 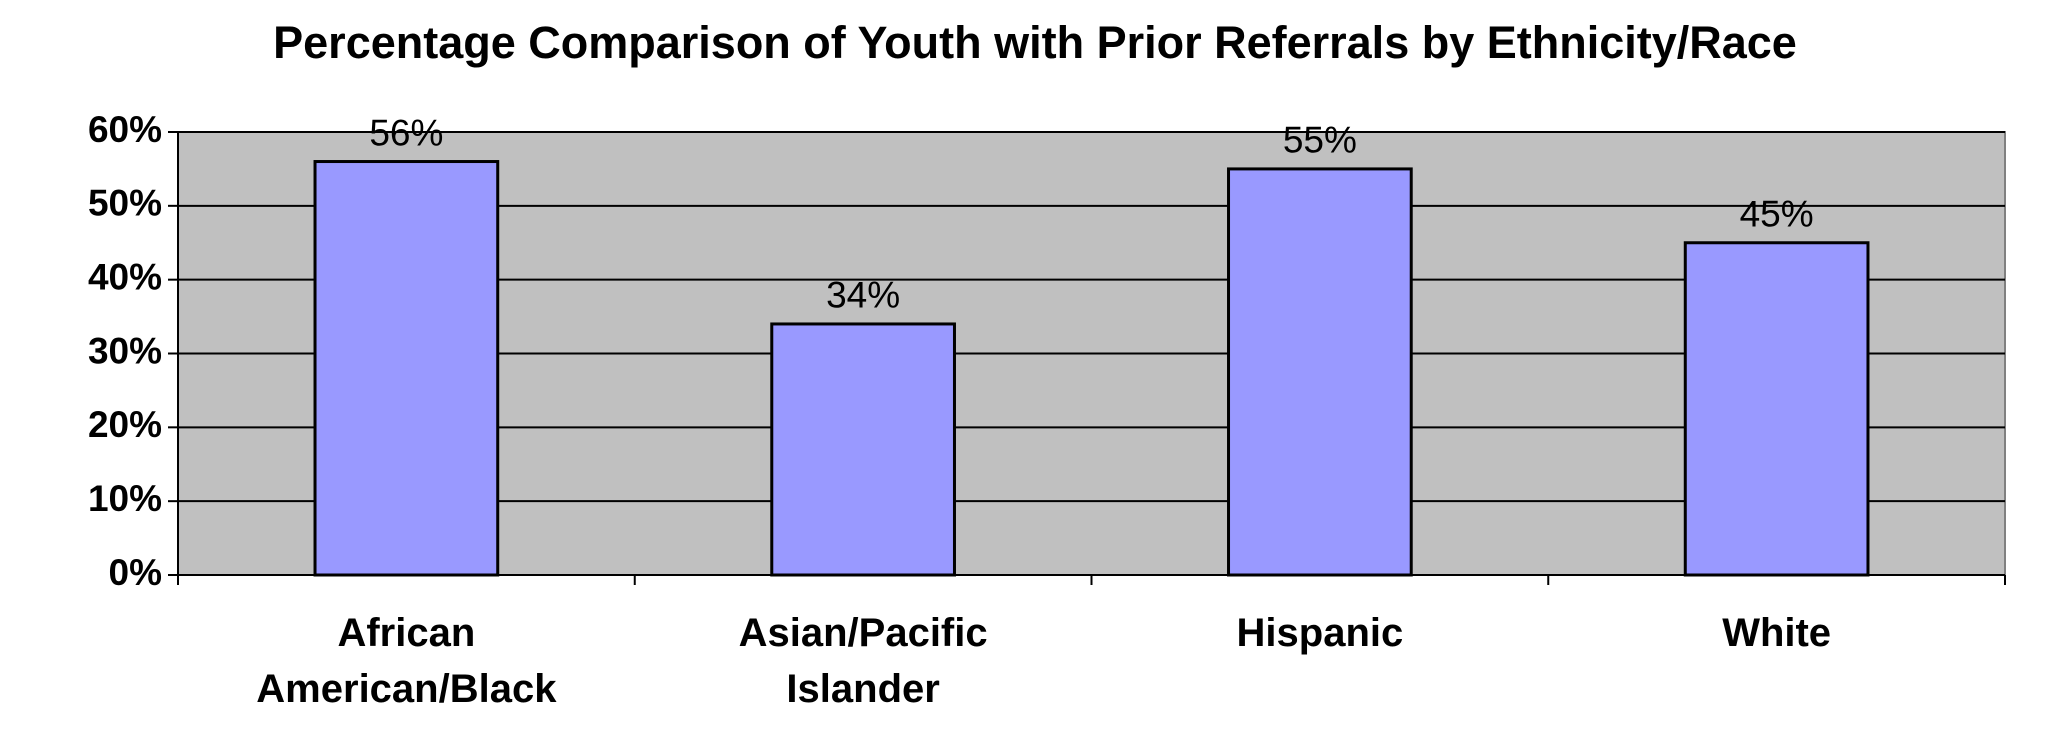 I want to click on y-tick-label: 10%, so click(x=125, y=498).